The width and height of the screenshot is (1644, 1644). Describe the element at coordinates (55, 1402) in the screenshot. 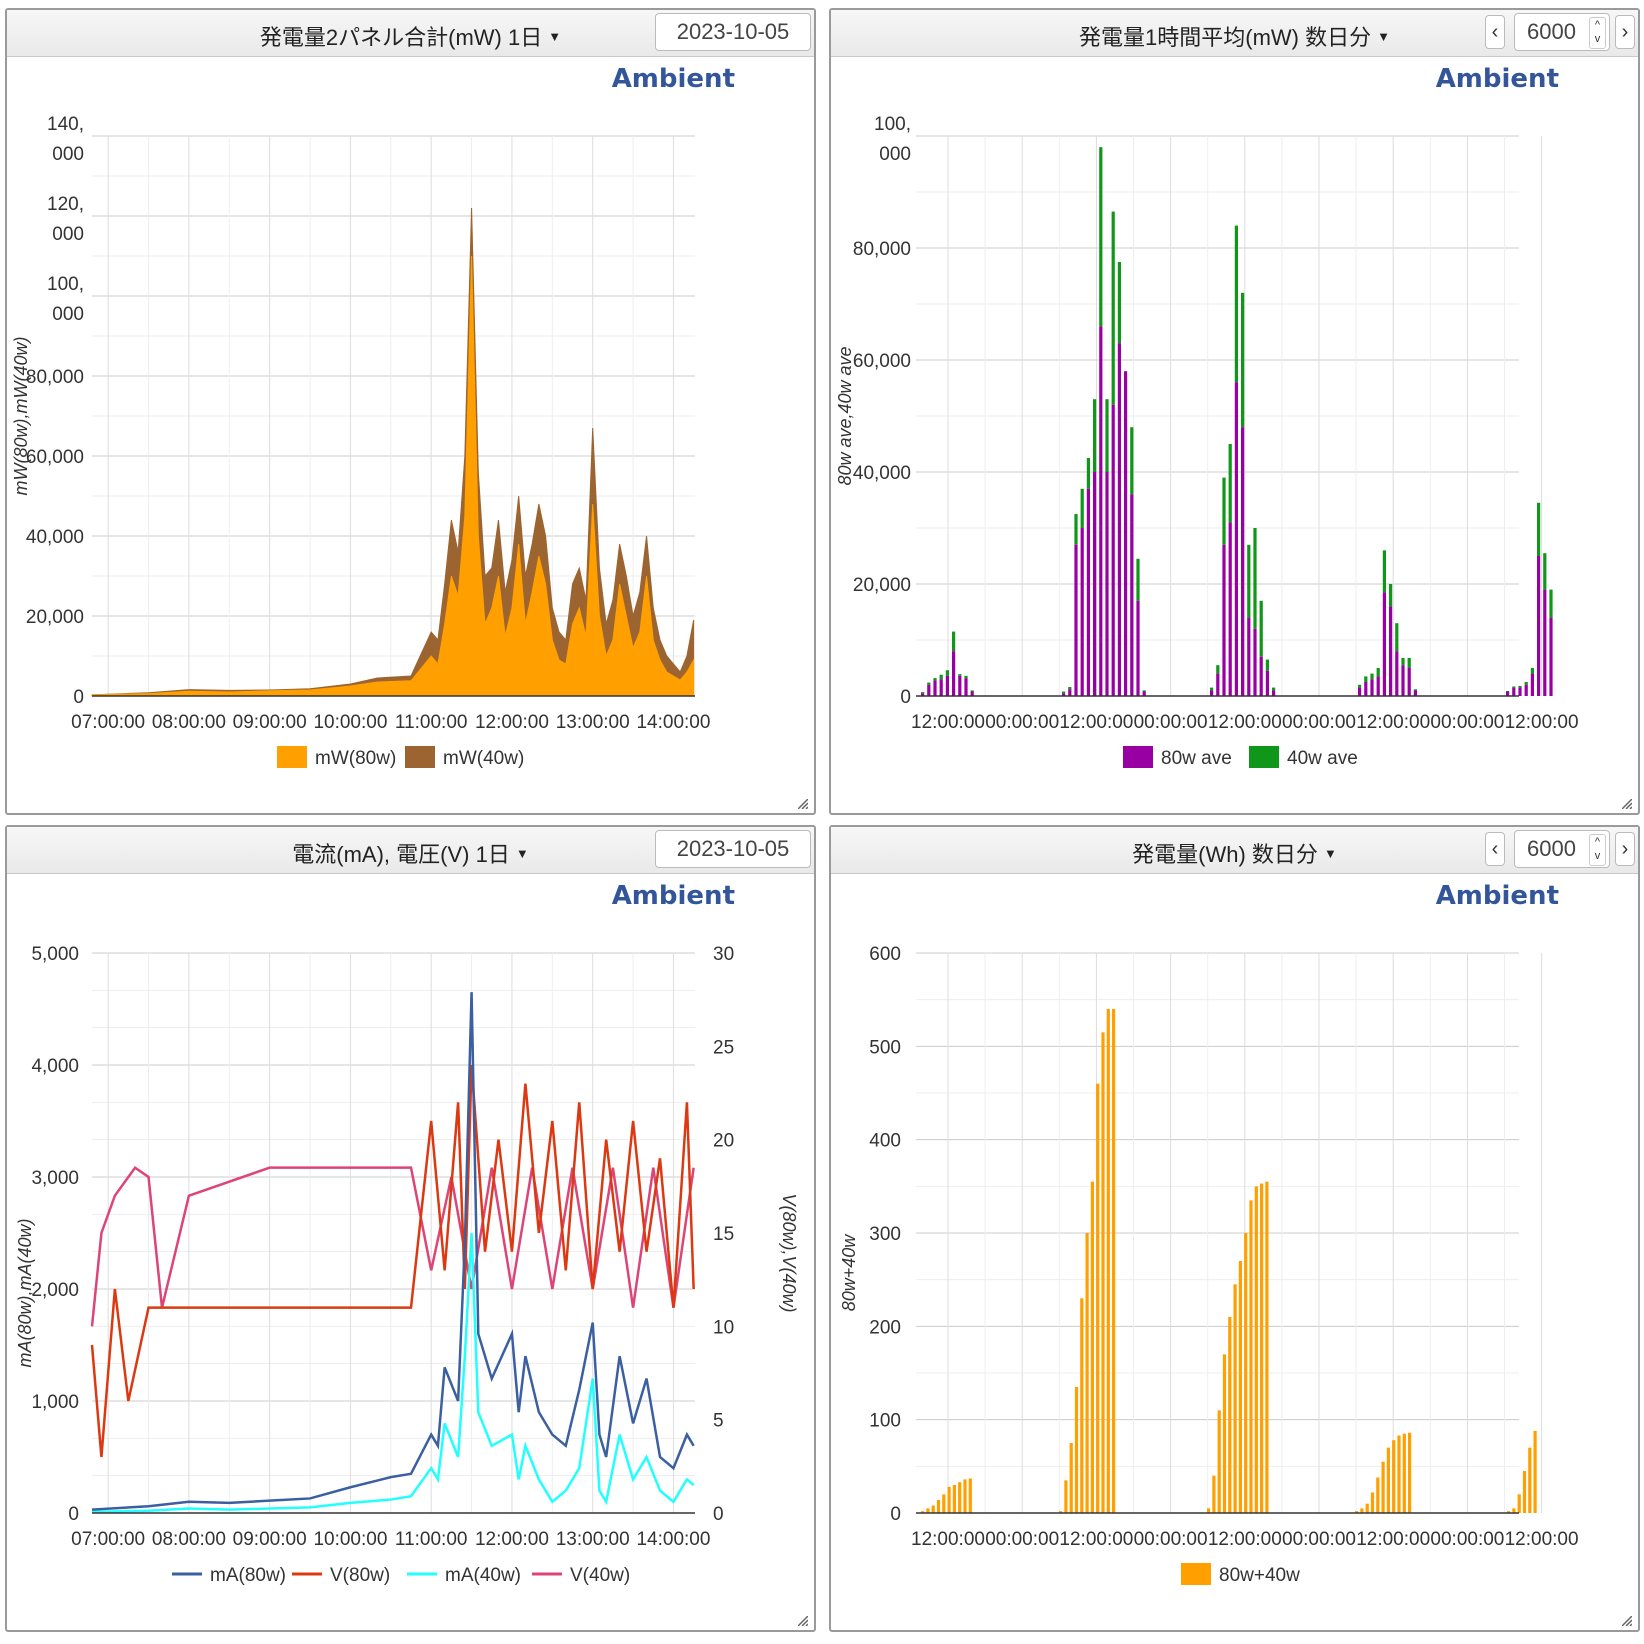

I see `y-tick-label: 1,000` at that location.